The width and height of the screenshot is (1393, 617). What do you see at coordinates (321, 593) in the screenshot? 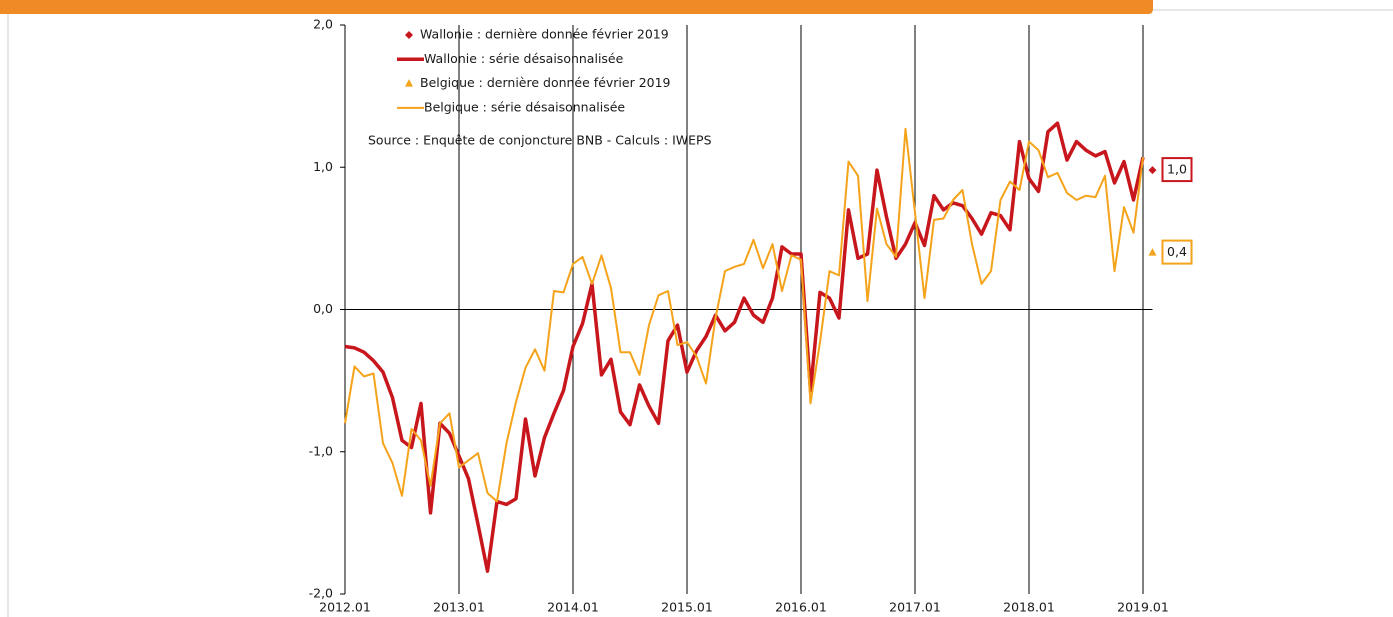
I see `y-tick-label: -2,0` at bounding box center [321, 593].